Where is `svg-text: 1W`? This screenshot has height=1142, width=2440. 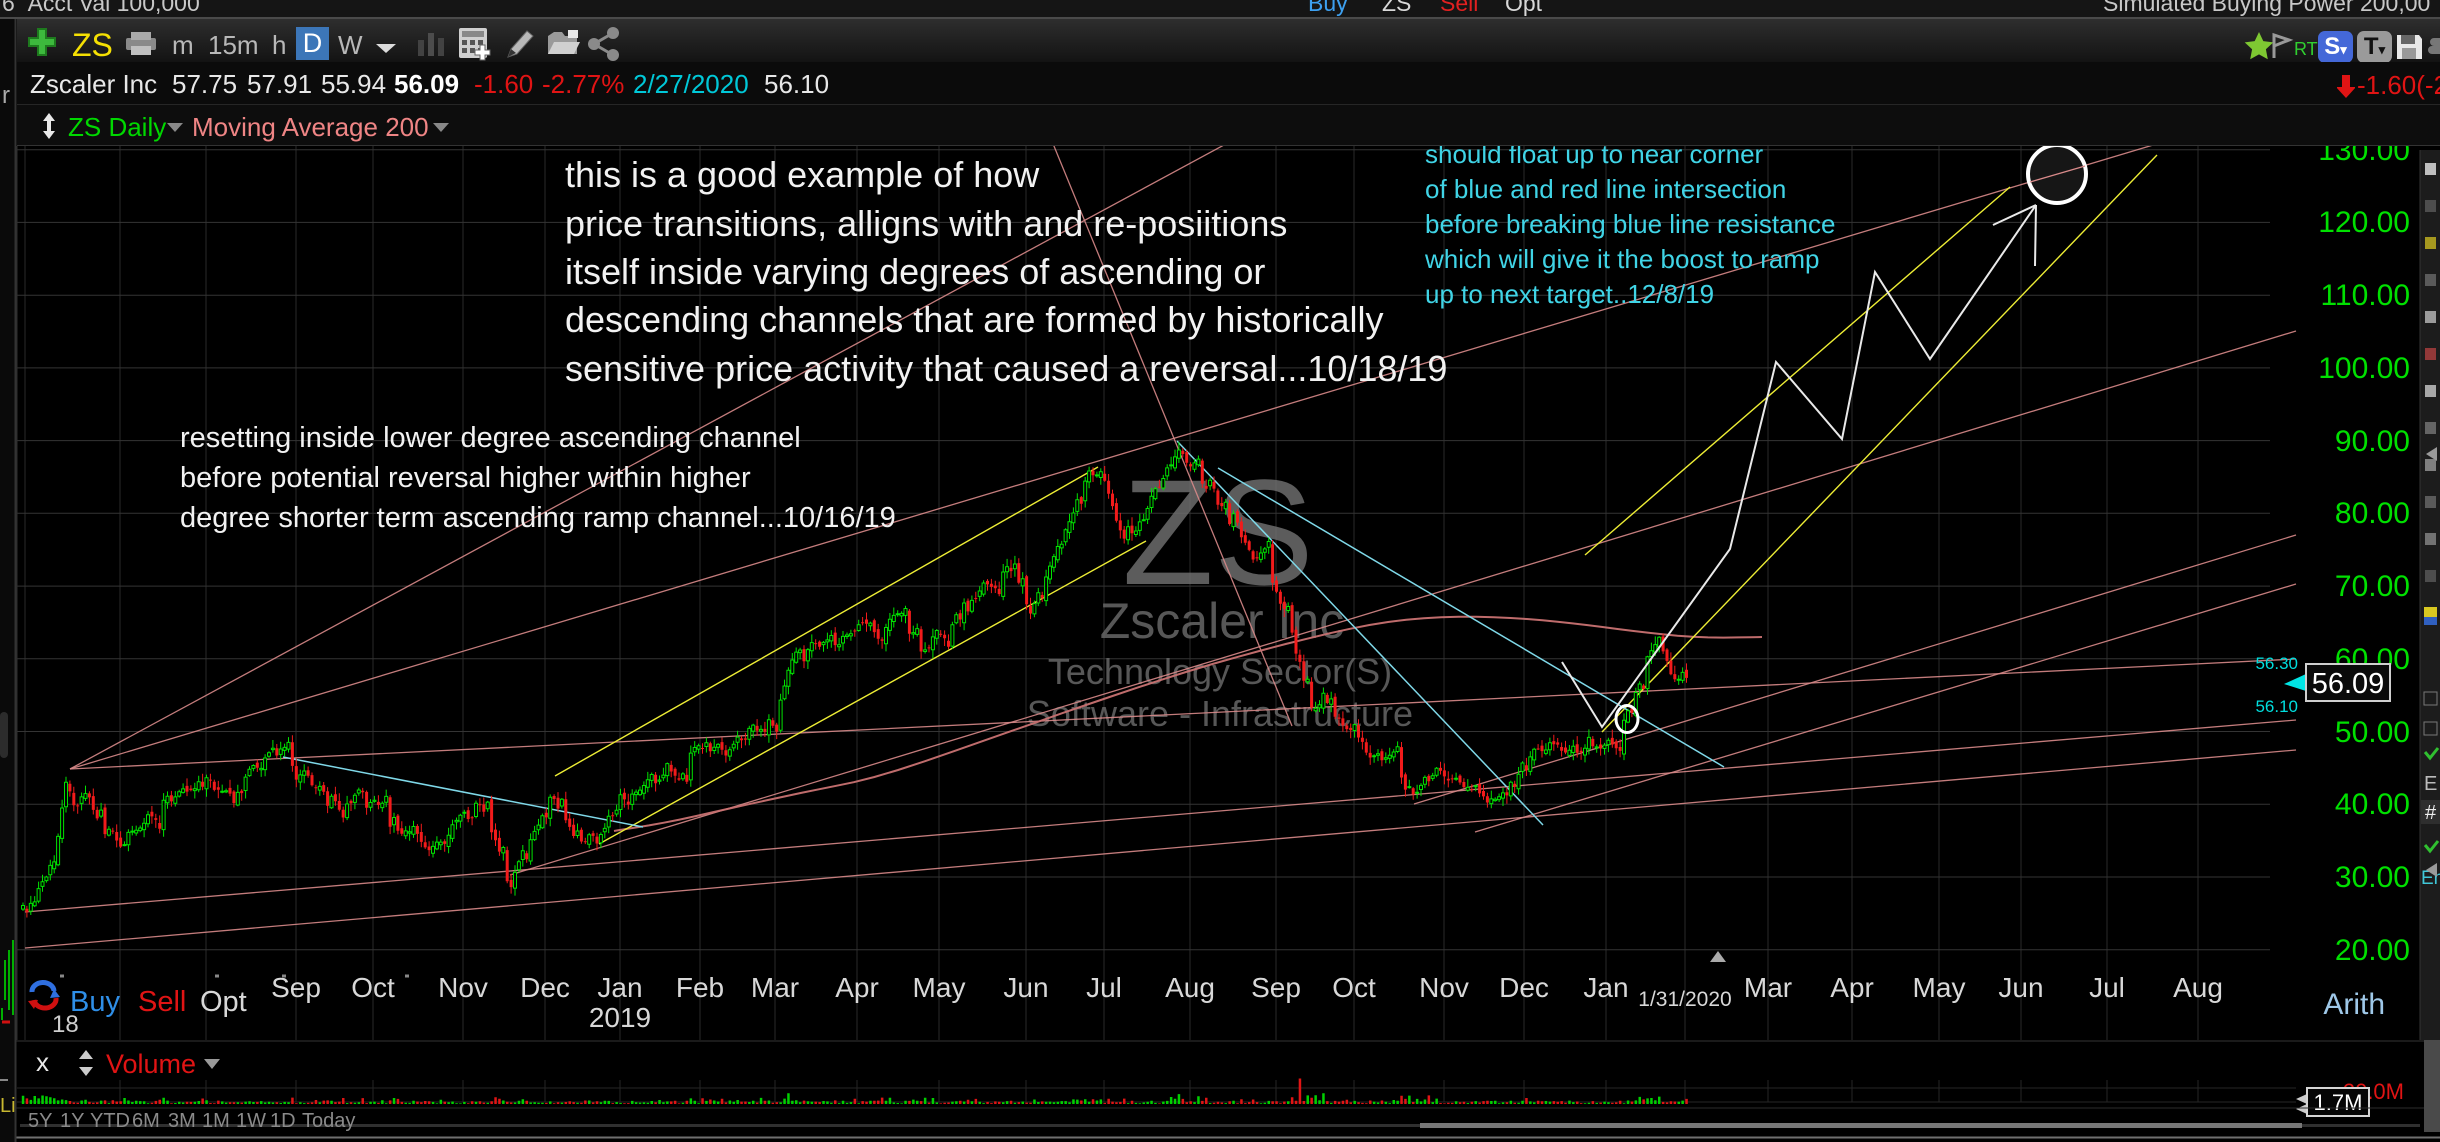
svg-text: 1W is located at coordinates (251, 1121).